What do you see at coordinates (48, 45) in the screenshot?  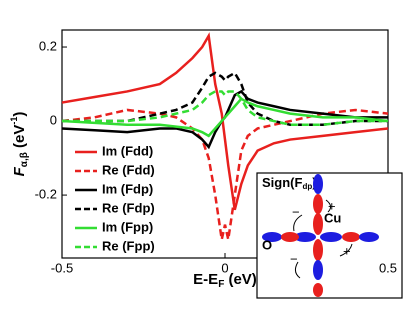 I see `y-tick-label: 0.2` at bounding box center [48, 45].